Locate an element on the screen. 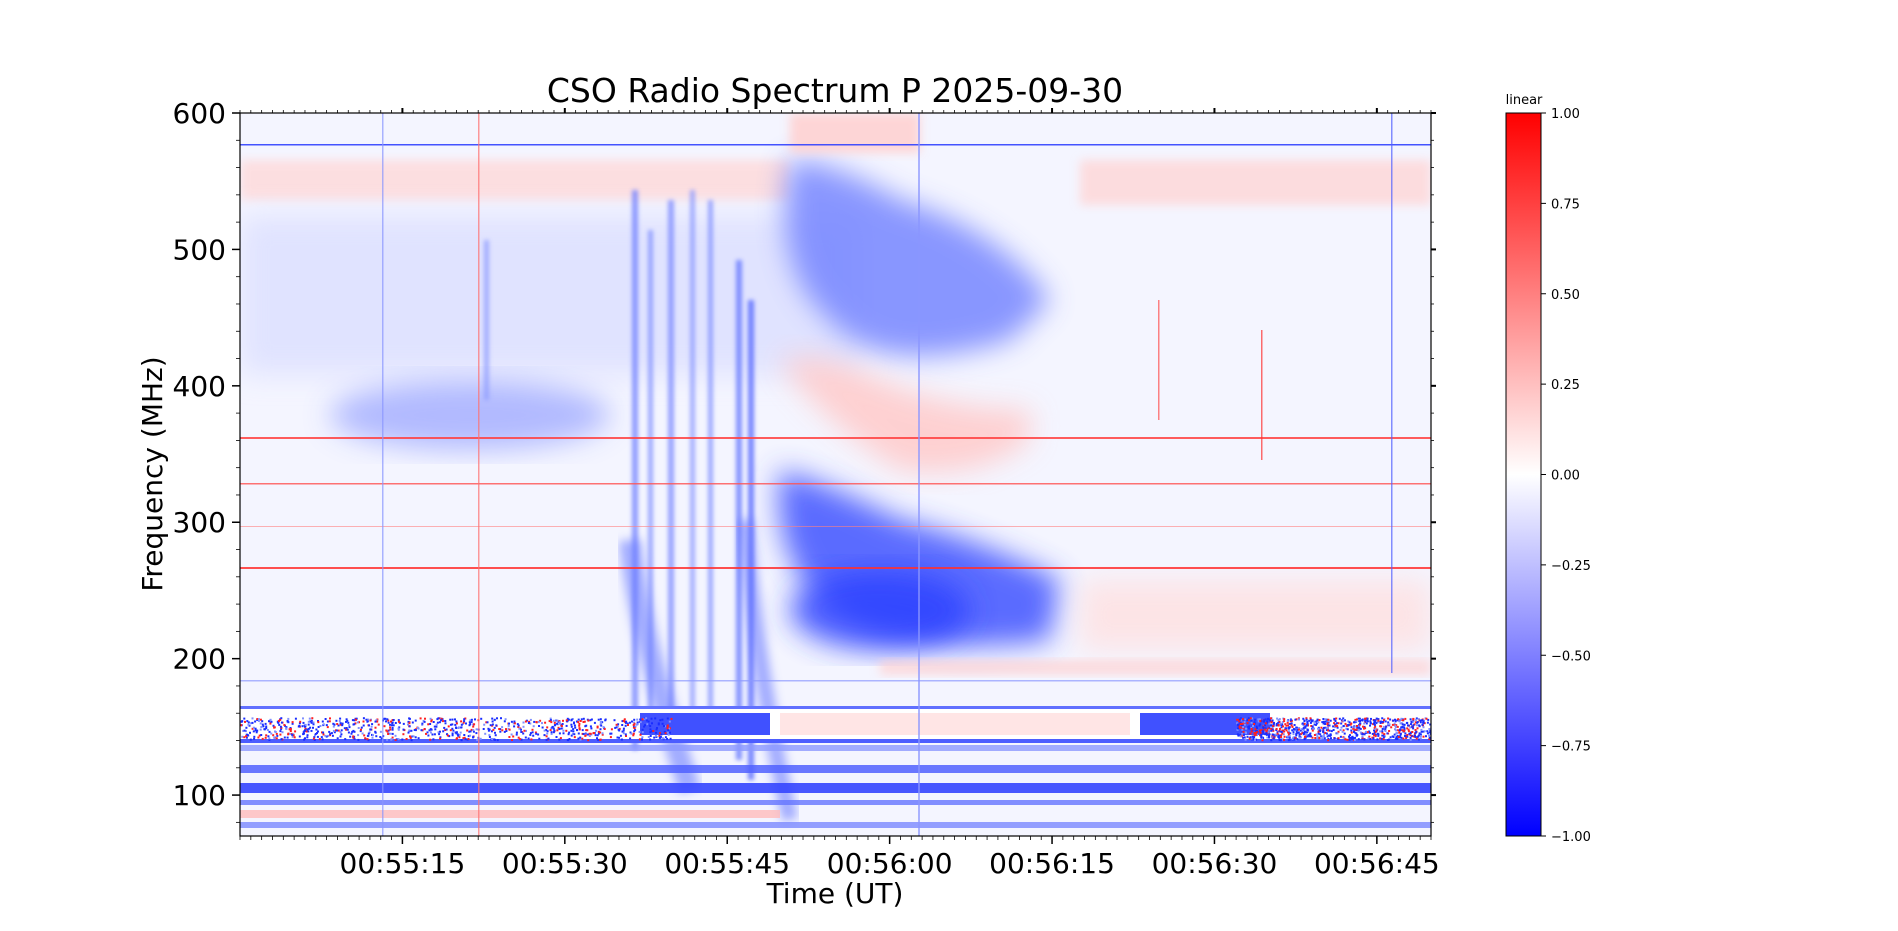 This screenshot has height=931, width=1898. y-tick-label: 600 is located at coordinates (199, 113).